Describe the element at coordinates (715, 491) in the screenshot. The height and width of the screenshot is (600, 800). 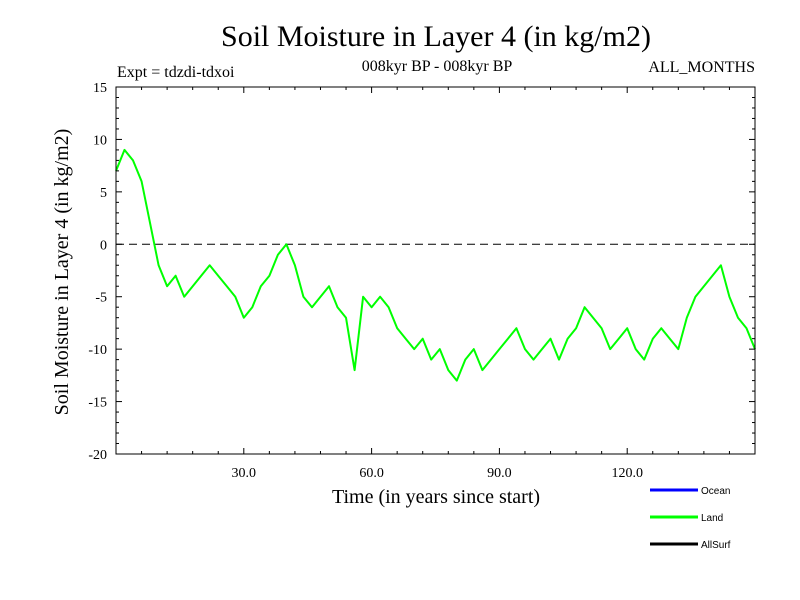
I see `legend-label-ocean: Ocean` at that location.